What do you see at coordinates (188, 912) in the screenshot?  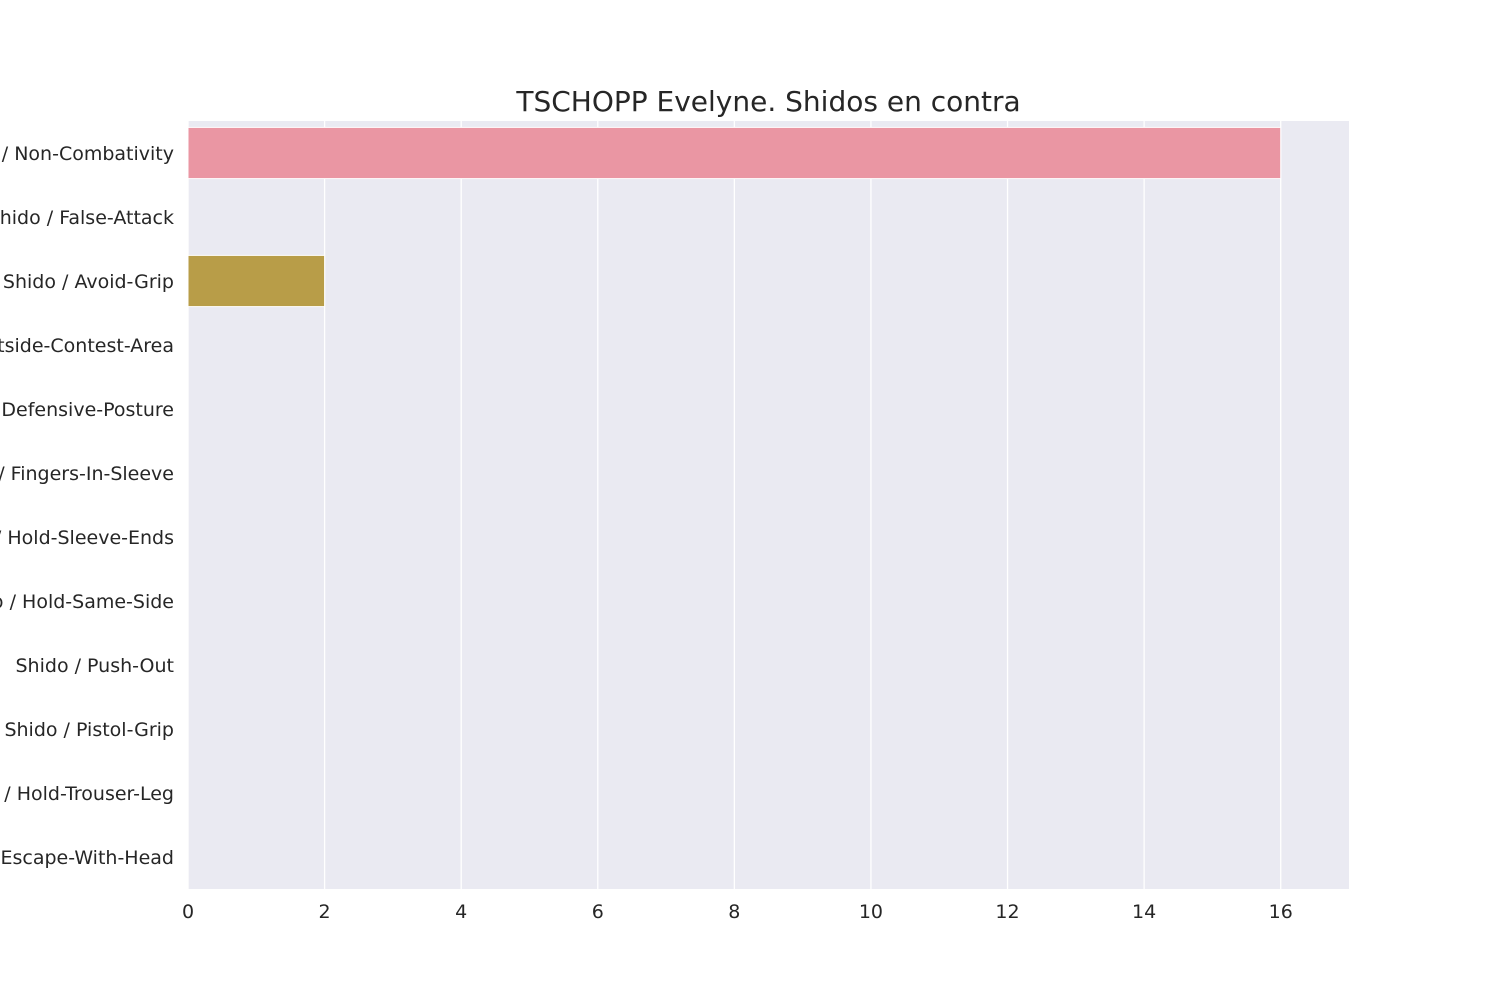 I see `x-tick-label: 0` at bounding box center [188, 912].